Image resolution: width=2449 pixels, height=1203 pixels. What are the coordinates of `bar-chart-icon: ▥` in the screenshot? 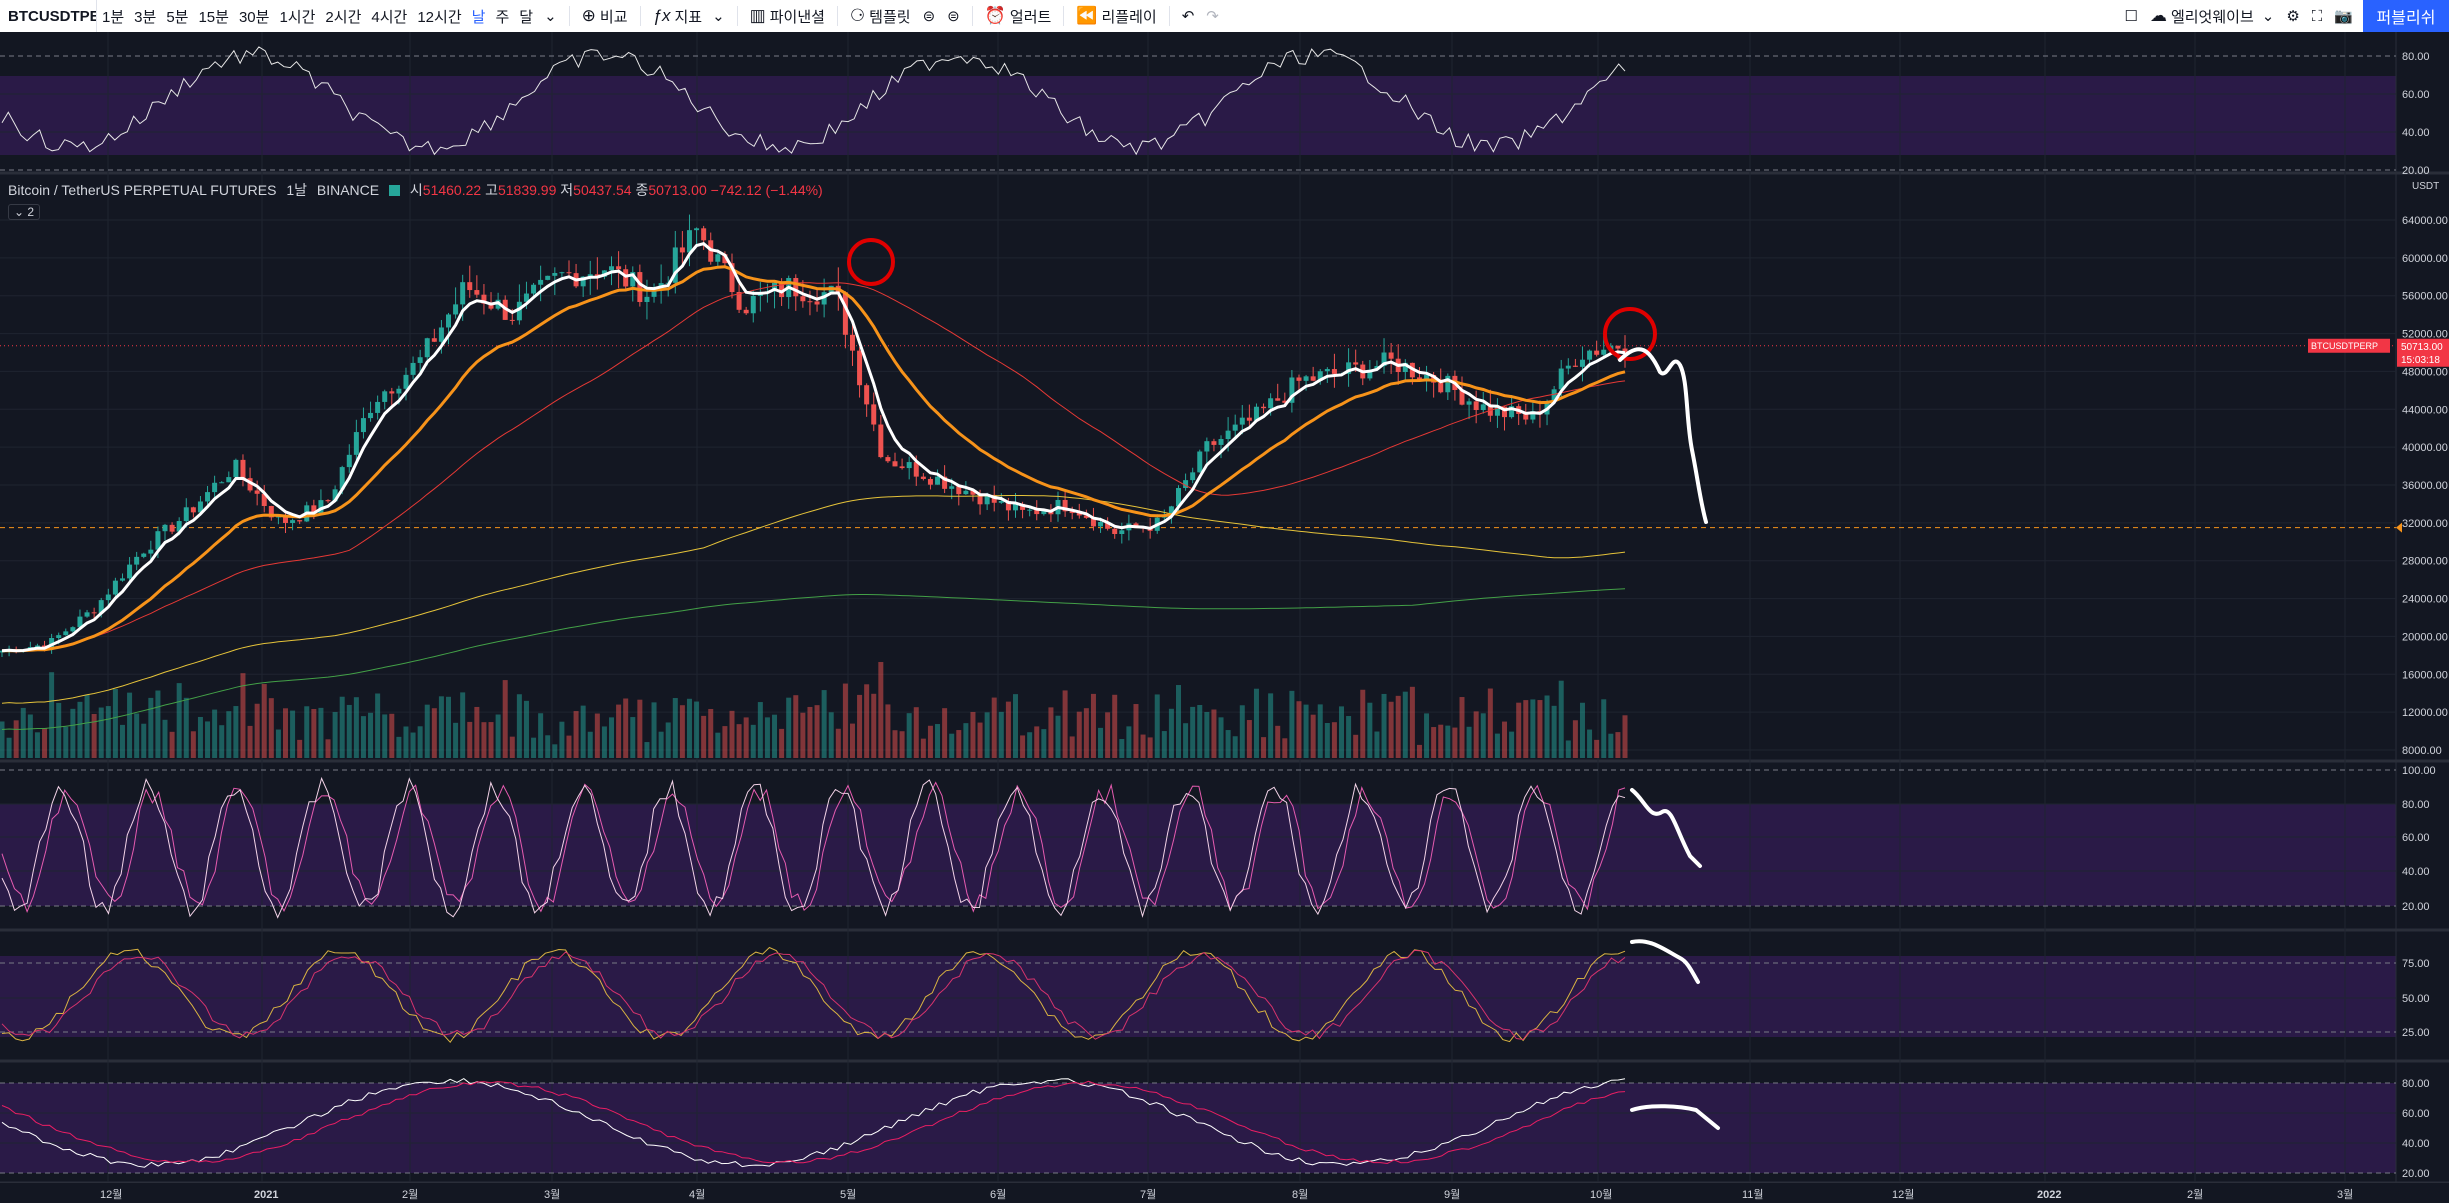 It's located at (757, 15).